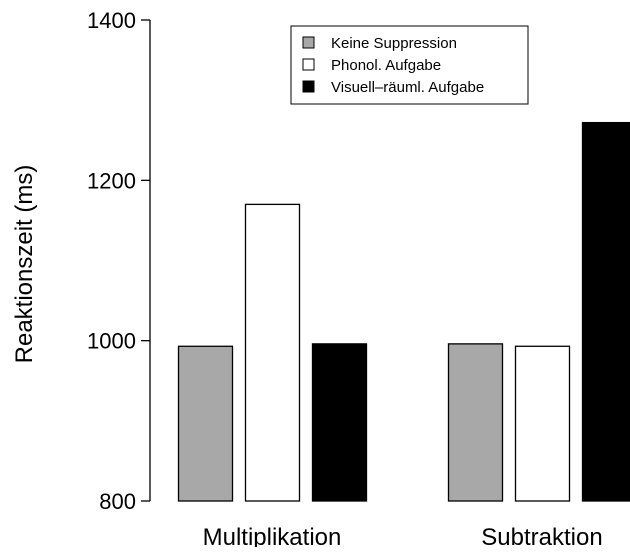 This screenshot has height=552, width=630. Describe the element at coordinates (117, 501) in the screenshot. I see `y-tick-label: 800` at that location.